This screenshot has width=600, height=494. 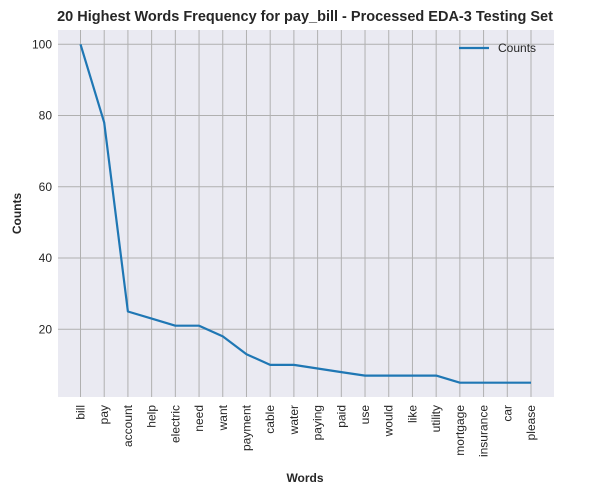 What do you see at coordinates (223, 417) in the screenshot?
I see `x-tick-label: want` at bounding box center [223, 417].